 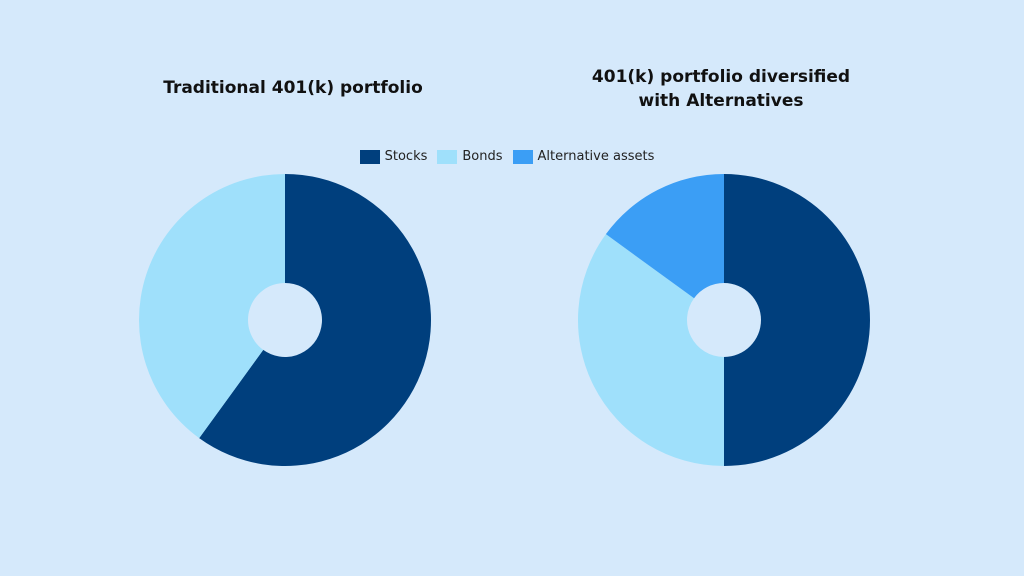 I want to click on legend-label: Alternative assets, so click(x=596, y=156).